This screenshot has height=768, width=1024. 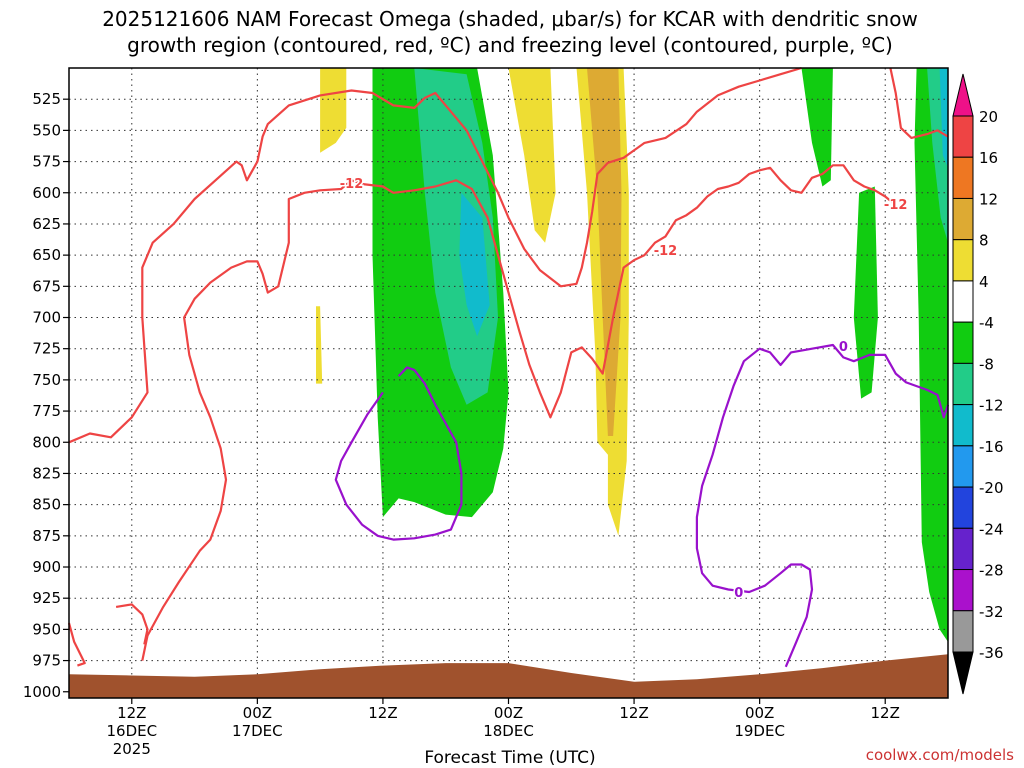 I want to click on colorbar-label: -24, so click(x=991, y=529).